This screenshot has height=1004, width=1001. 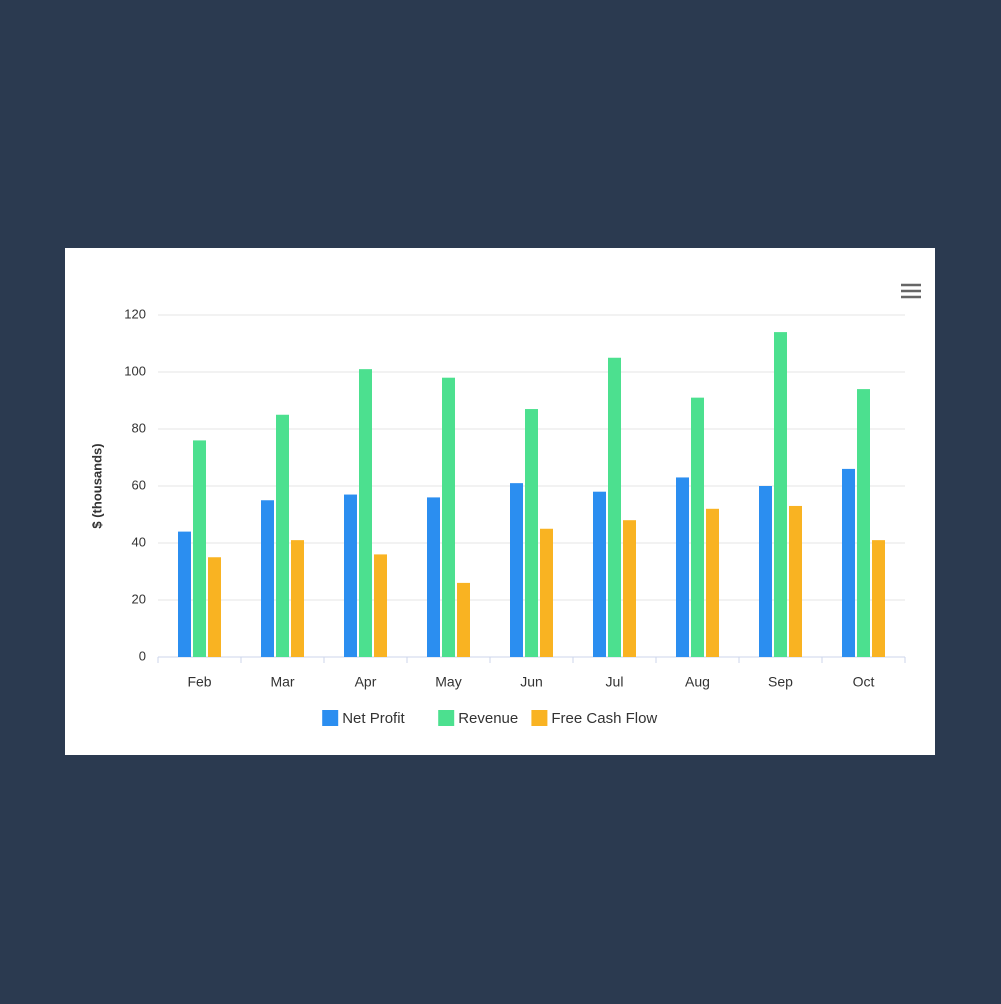 What do you see at coordinates (780, 682) in the screenshot?
I see `x-tick-label: Sep` at bounding box center [780, 682].